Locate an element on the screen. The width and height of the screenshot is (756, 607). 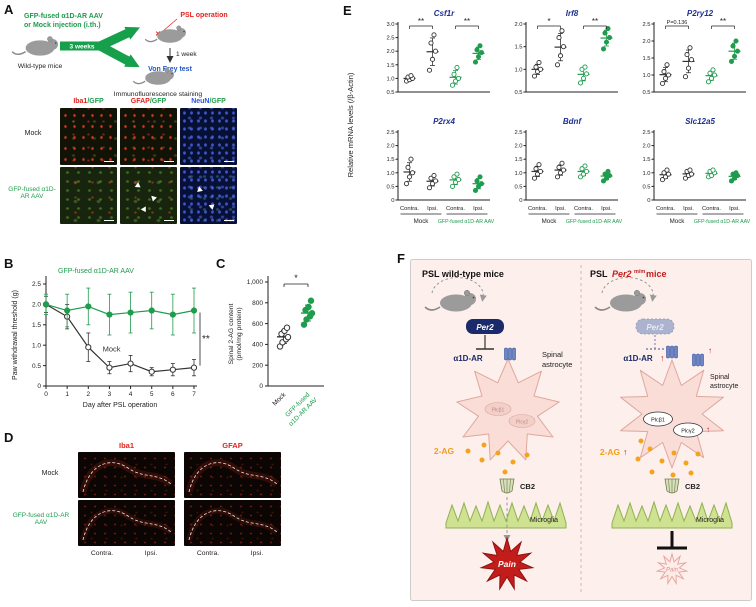
svg-text: 0 is located at coordinates (39, 386).